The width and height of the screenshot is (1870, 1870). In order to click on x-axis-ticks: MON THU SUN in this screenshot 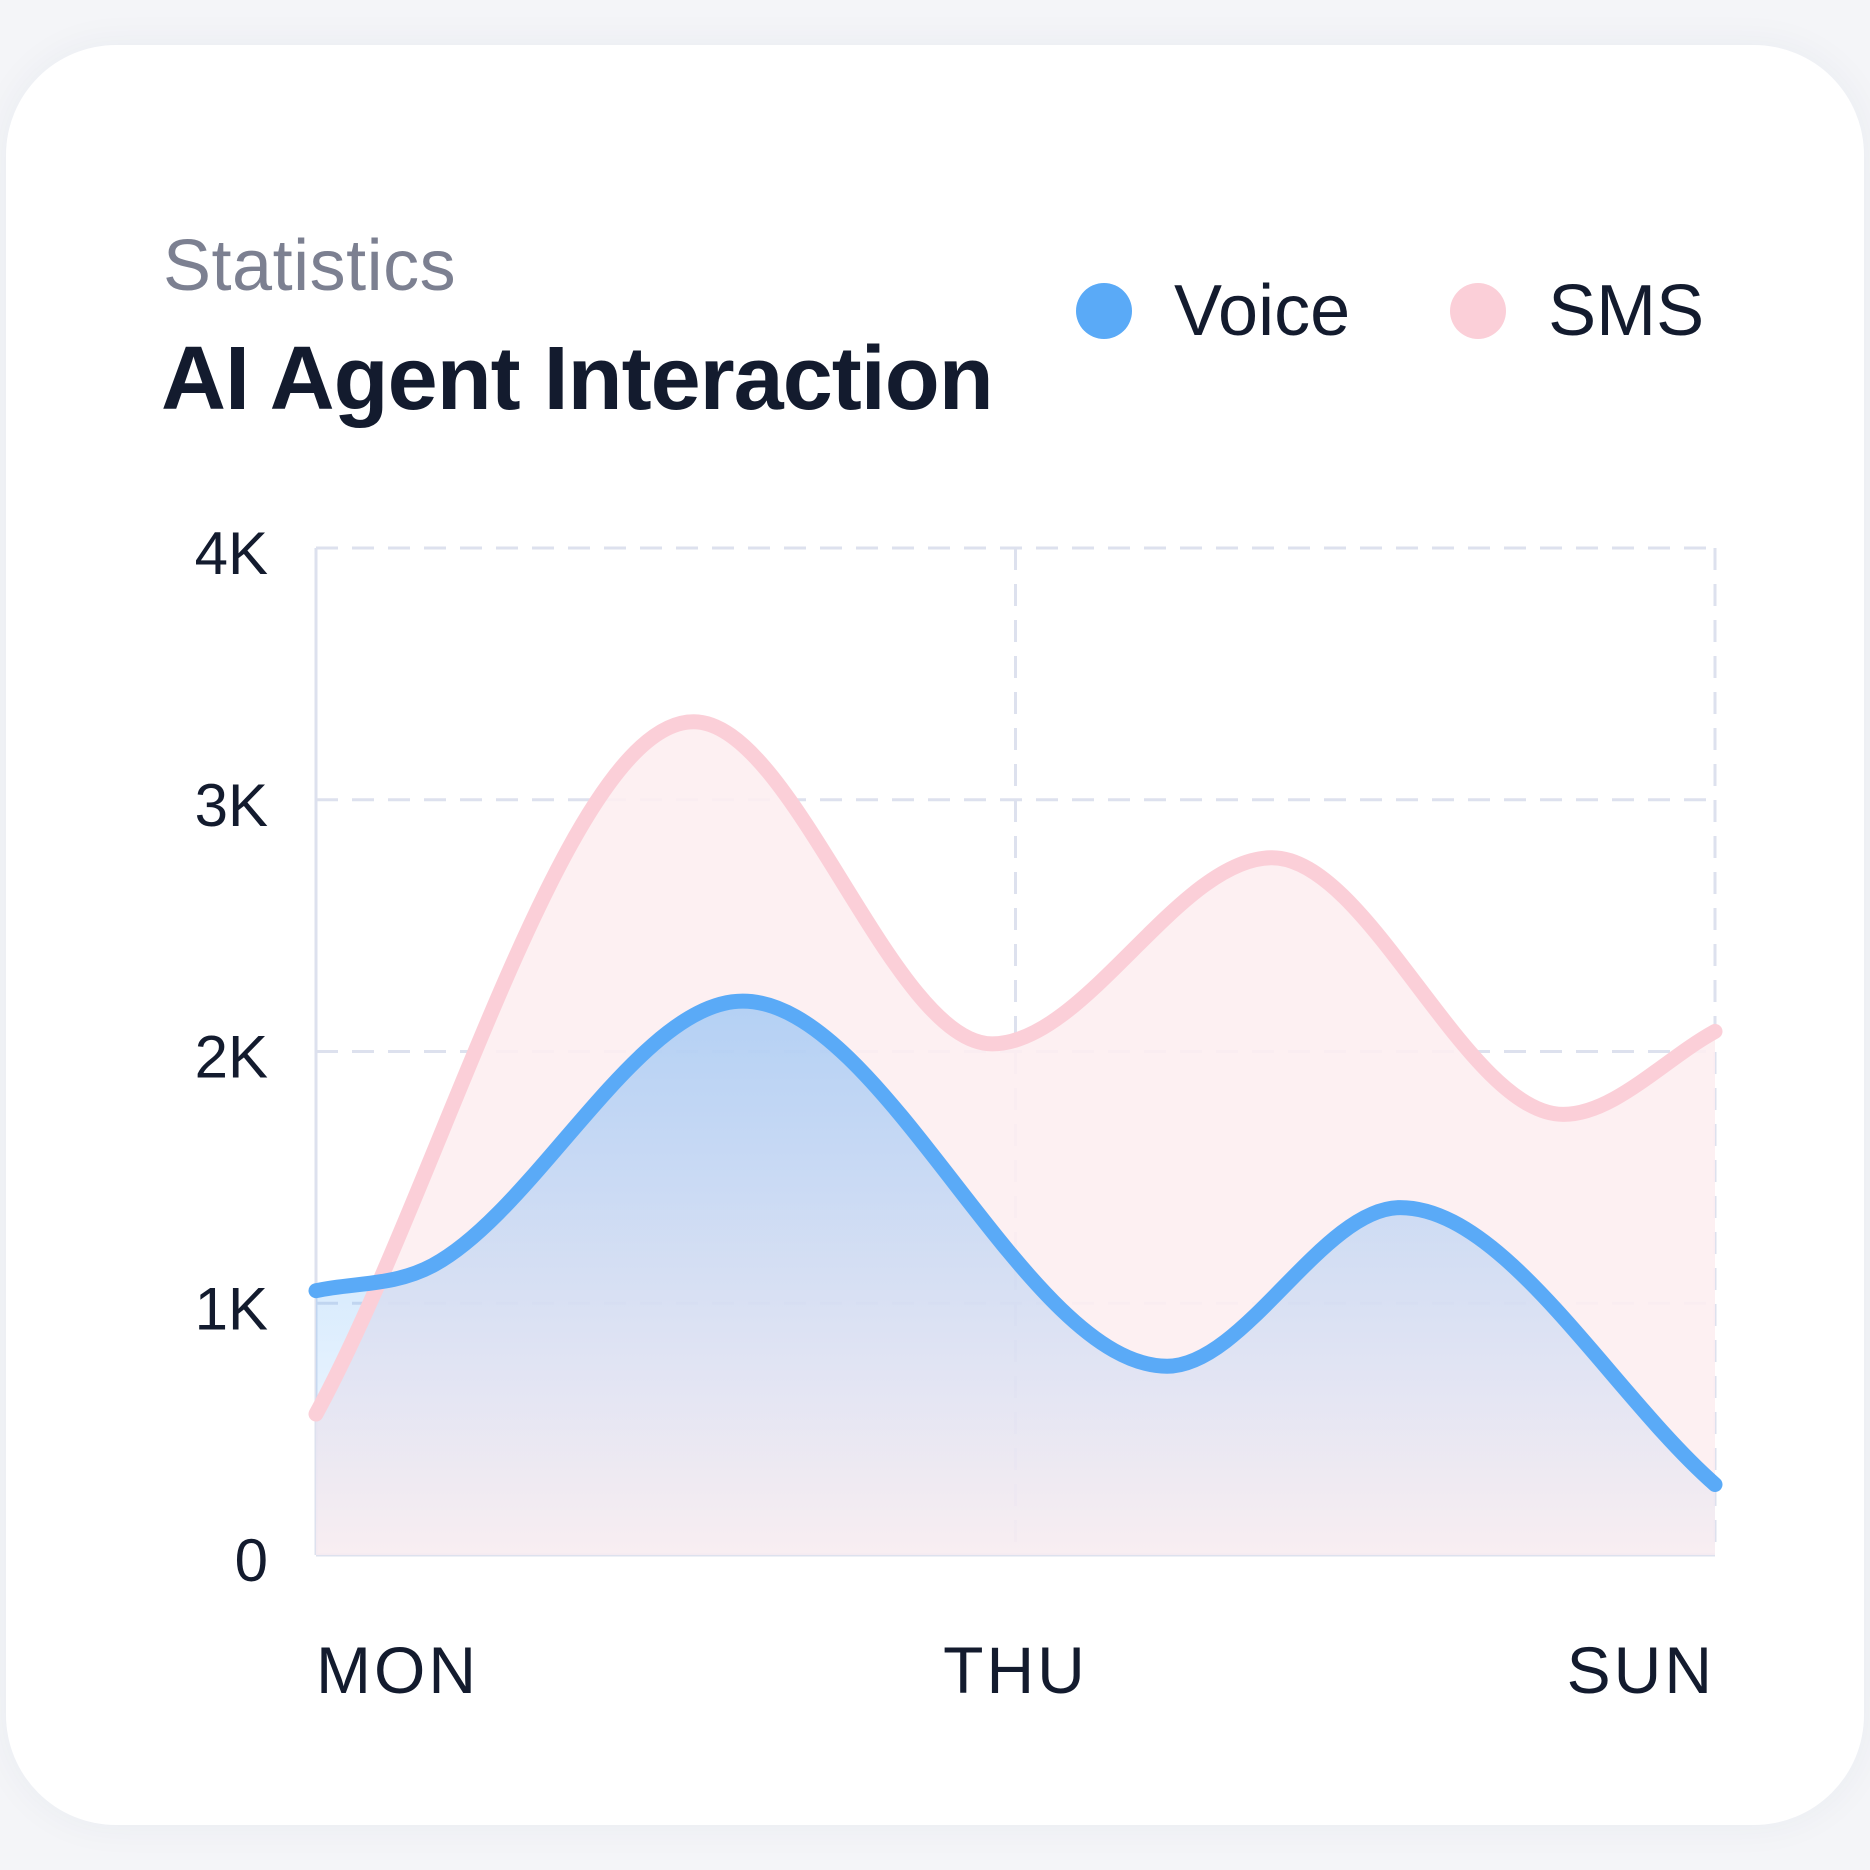, I will do `click(1015, 1670)`.